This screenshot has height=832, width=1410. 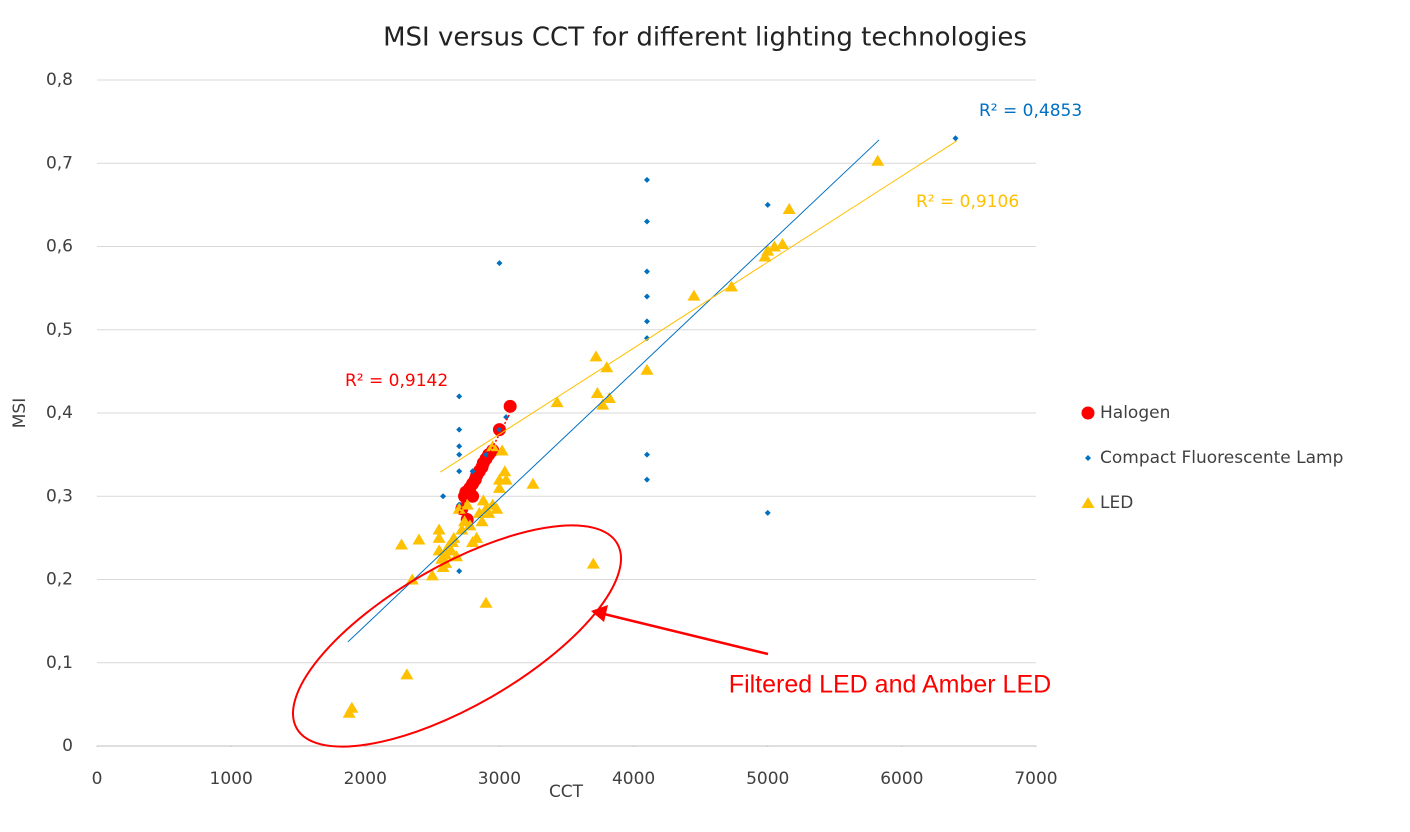 What do you see at coordinates (890, 685) in the screenshot?
I see `annotation: Filtered LED and Amber LED` at bounding box center [890, 685].